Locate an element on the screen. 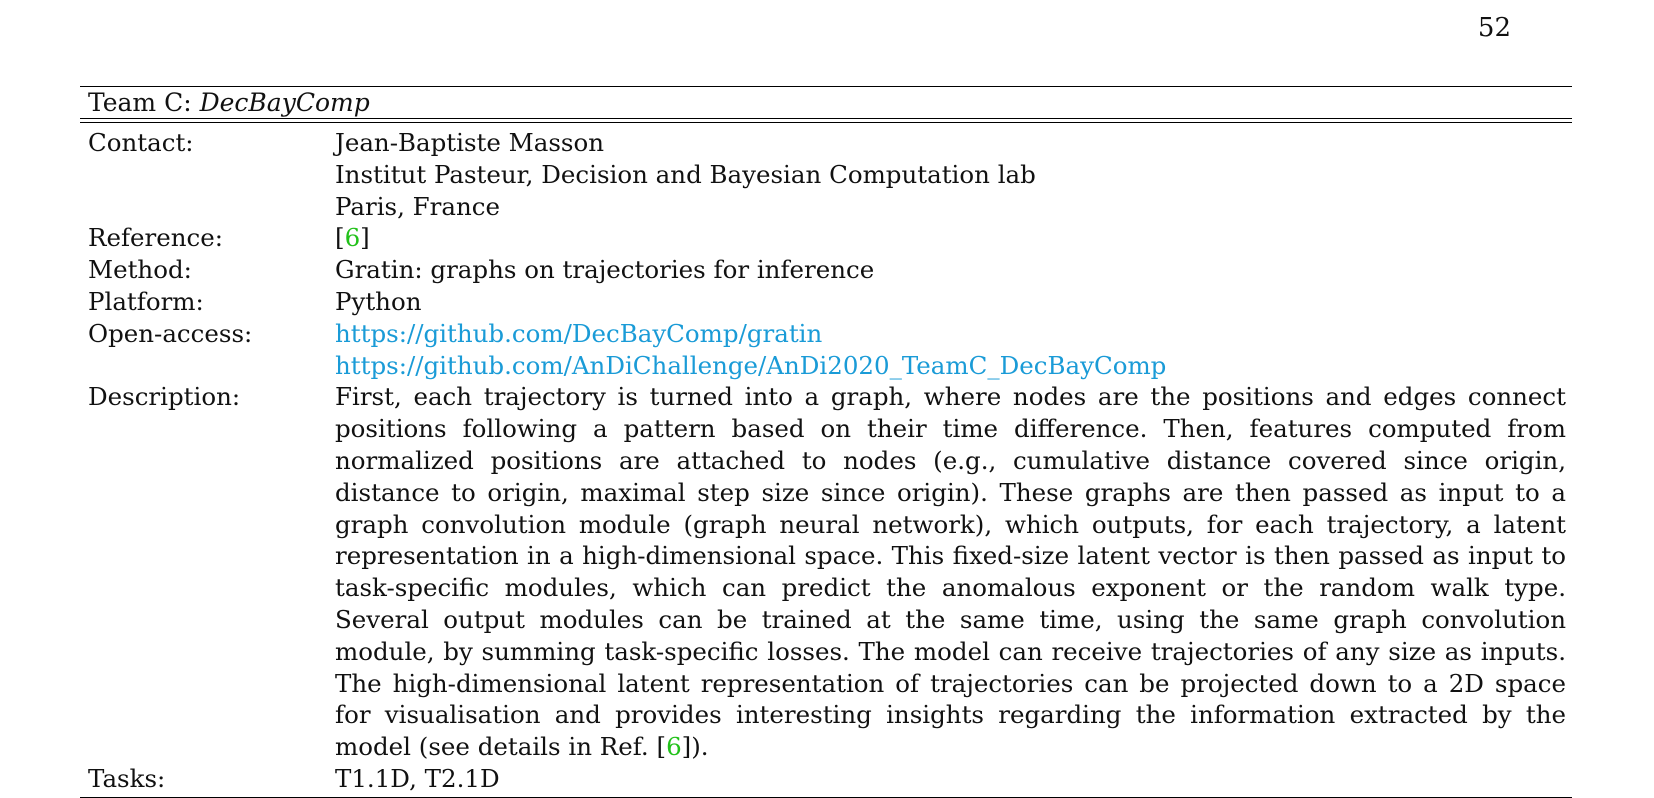 This screenshot has height=798, width=1654. label-contact: Contact: is located at coordinates (141, 142).